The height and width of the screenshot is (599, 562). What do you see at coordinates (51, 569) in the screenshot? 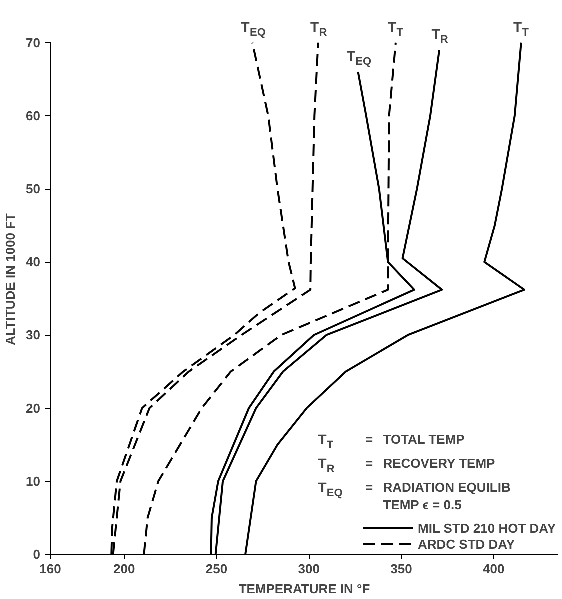
I see `x-tick-label: 160` at bounding box center [51, 569].